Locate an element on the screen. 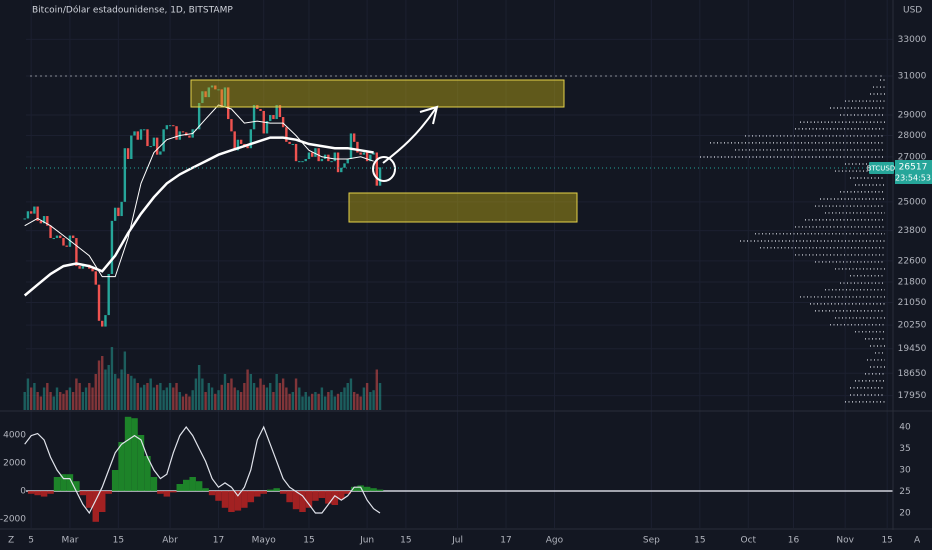  support-zone is located at coordinates (463, 207).